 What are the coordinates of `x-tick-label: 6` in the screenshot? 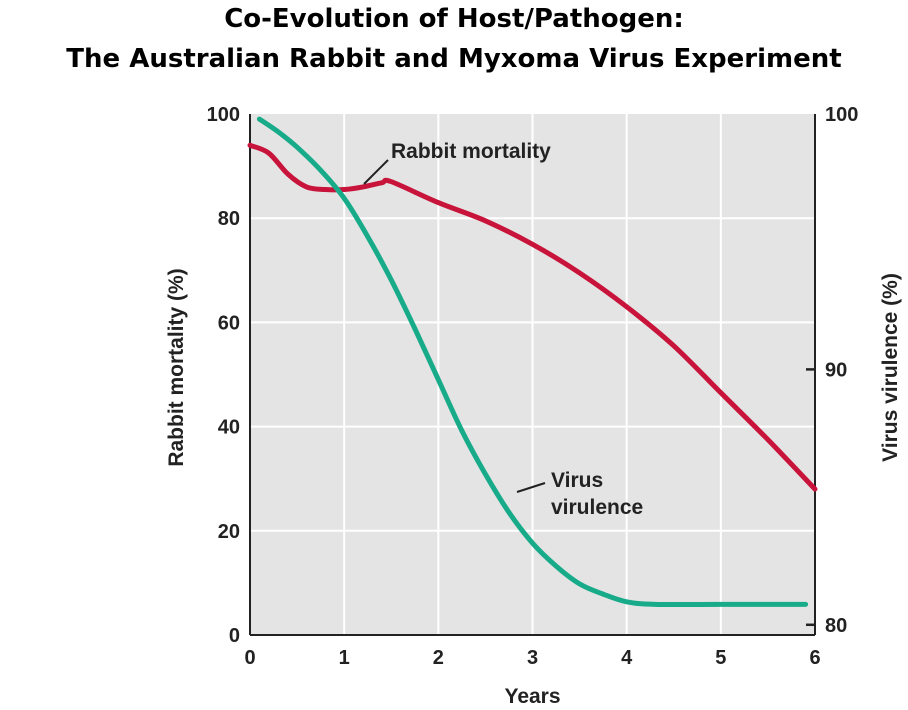 It's located at (814, 658).